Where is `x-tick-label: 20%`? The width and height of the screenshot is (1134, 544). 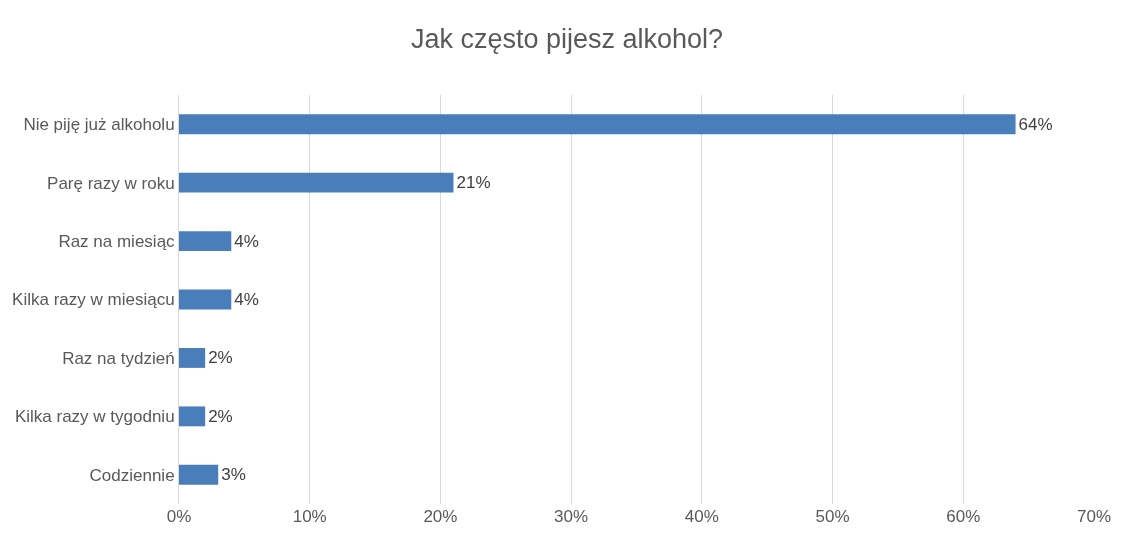 x-tick-label: 20% is located at coordinates (440, 516).